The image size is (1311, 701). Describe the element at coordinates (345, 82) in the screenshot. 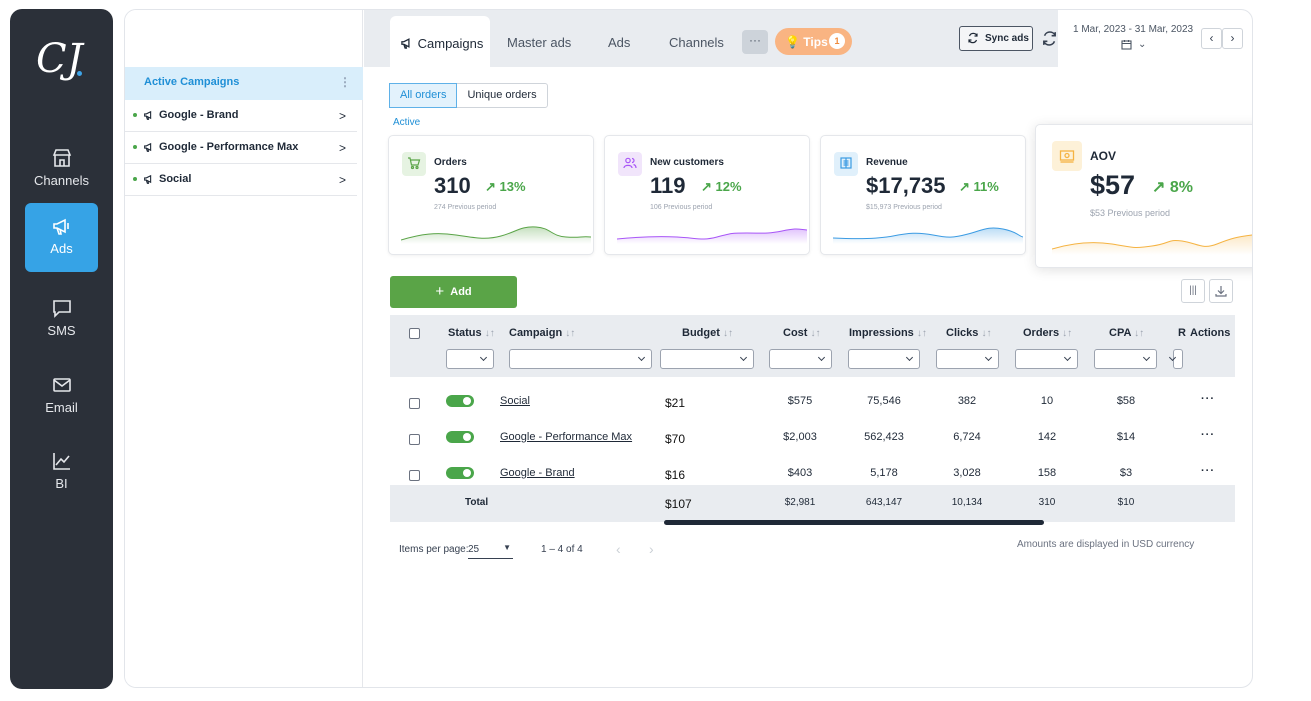

I see `kebab-icon: ⋮` at that location.